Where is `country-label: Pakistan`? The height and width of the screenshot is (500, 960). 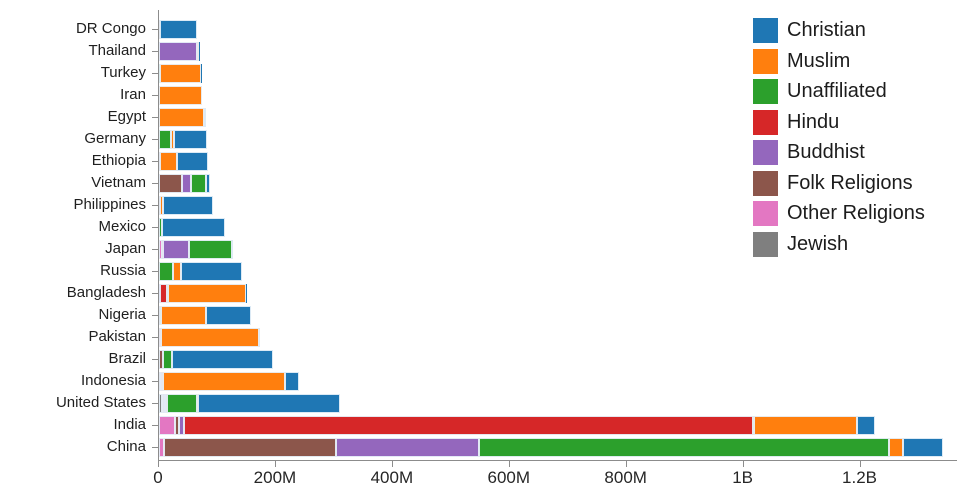
country-label: Pakistan is located at coordinates (117, 336).